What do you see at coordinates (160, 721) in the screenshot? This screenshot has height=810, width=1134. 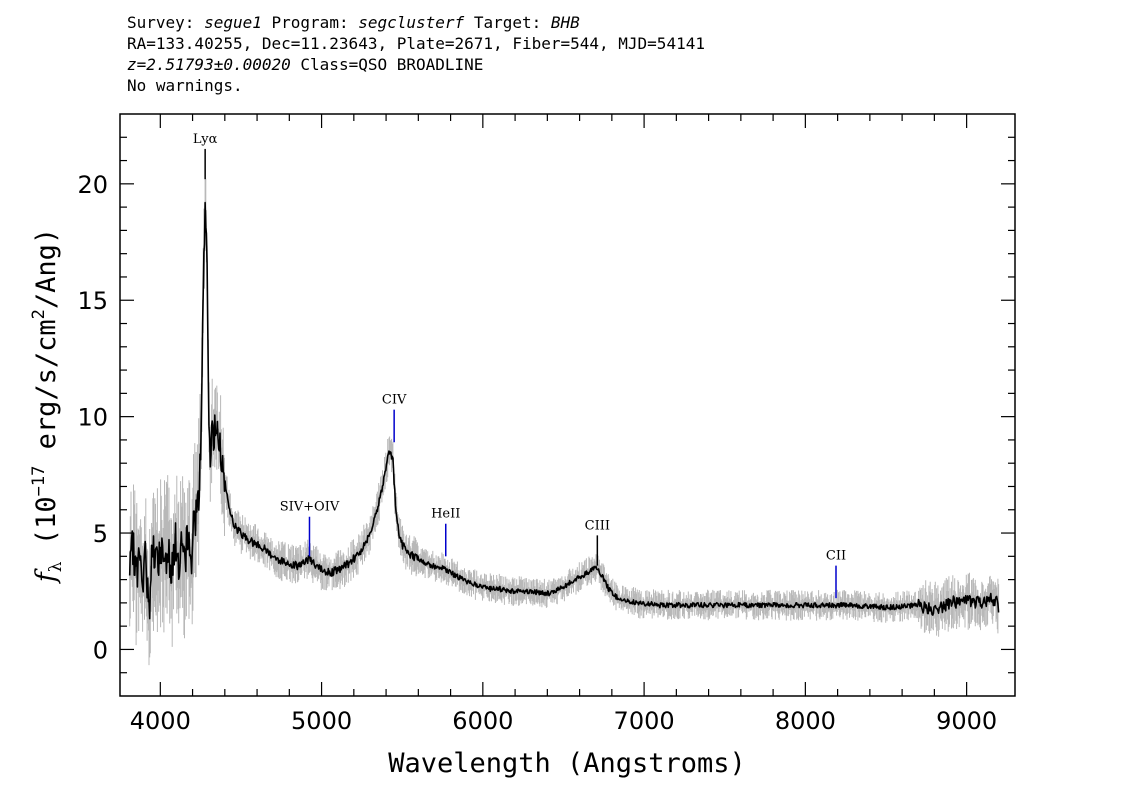 I see `x-tick-label: 4000` at bounding box center [160, 721].